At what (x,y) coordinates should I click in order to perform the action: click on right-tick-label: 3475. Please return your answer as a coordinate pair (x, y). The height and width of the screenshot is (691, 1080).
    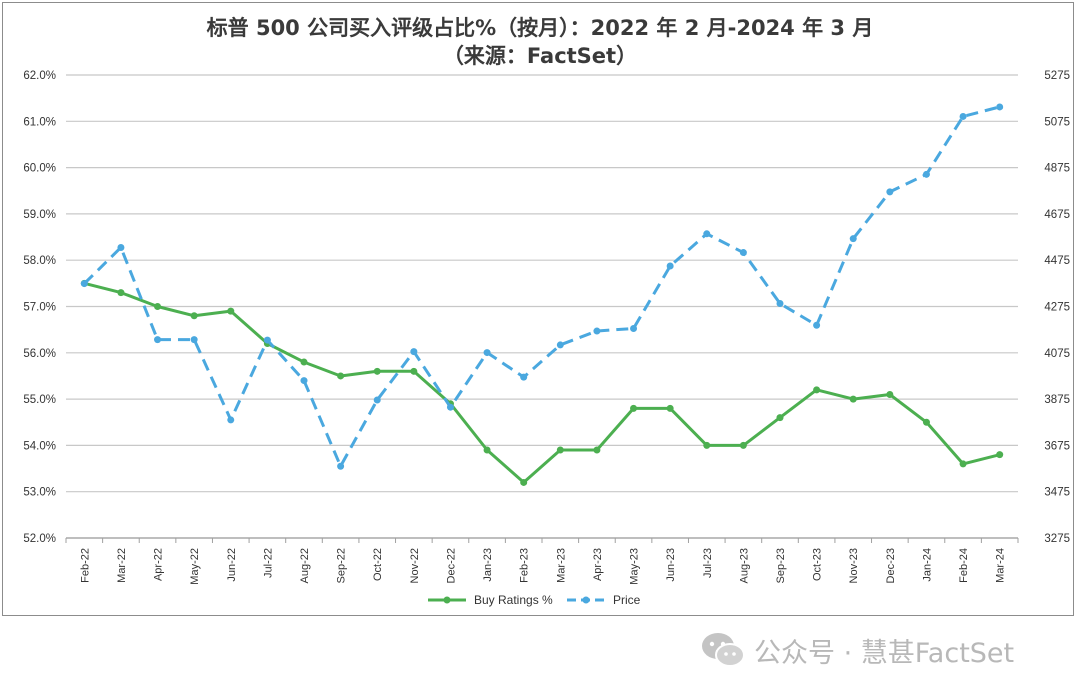
    Looking at the image, I should click on (1057, 493).